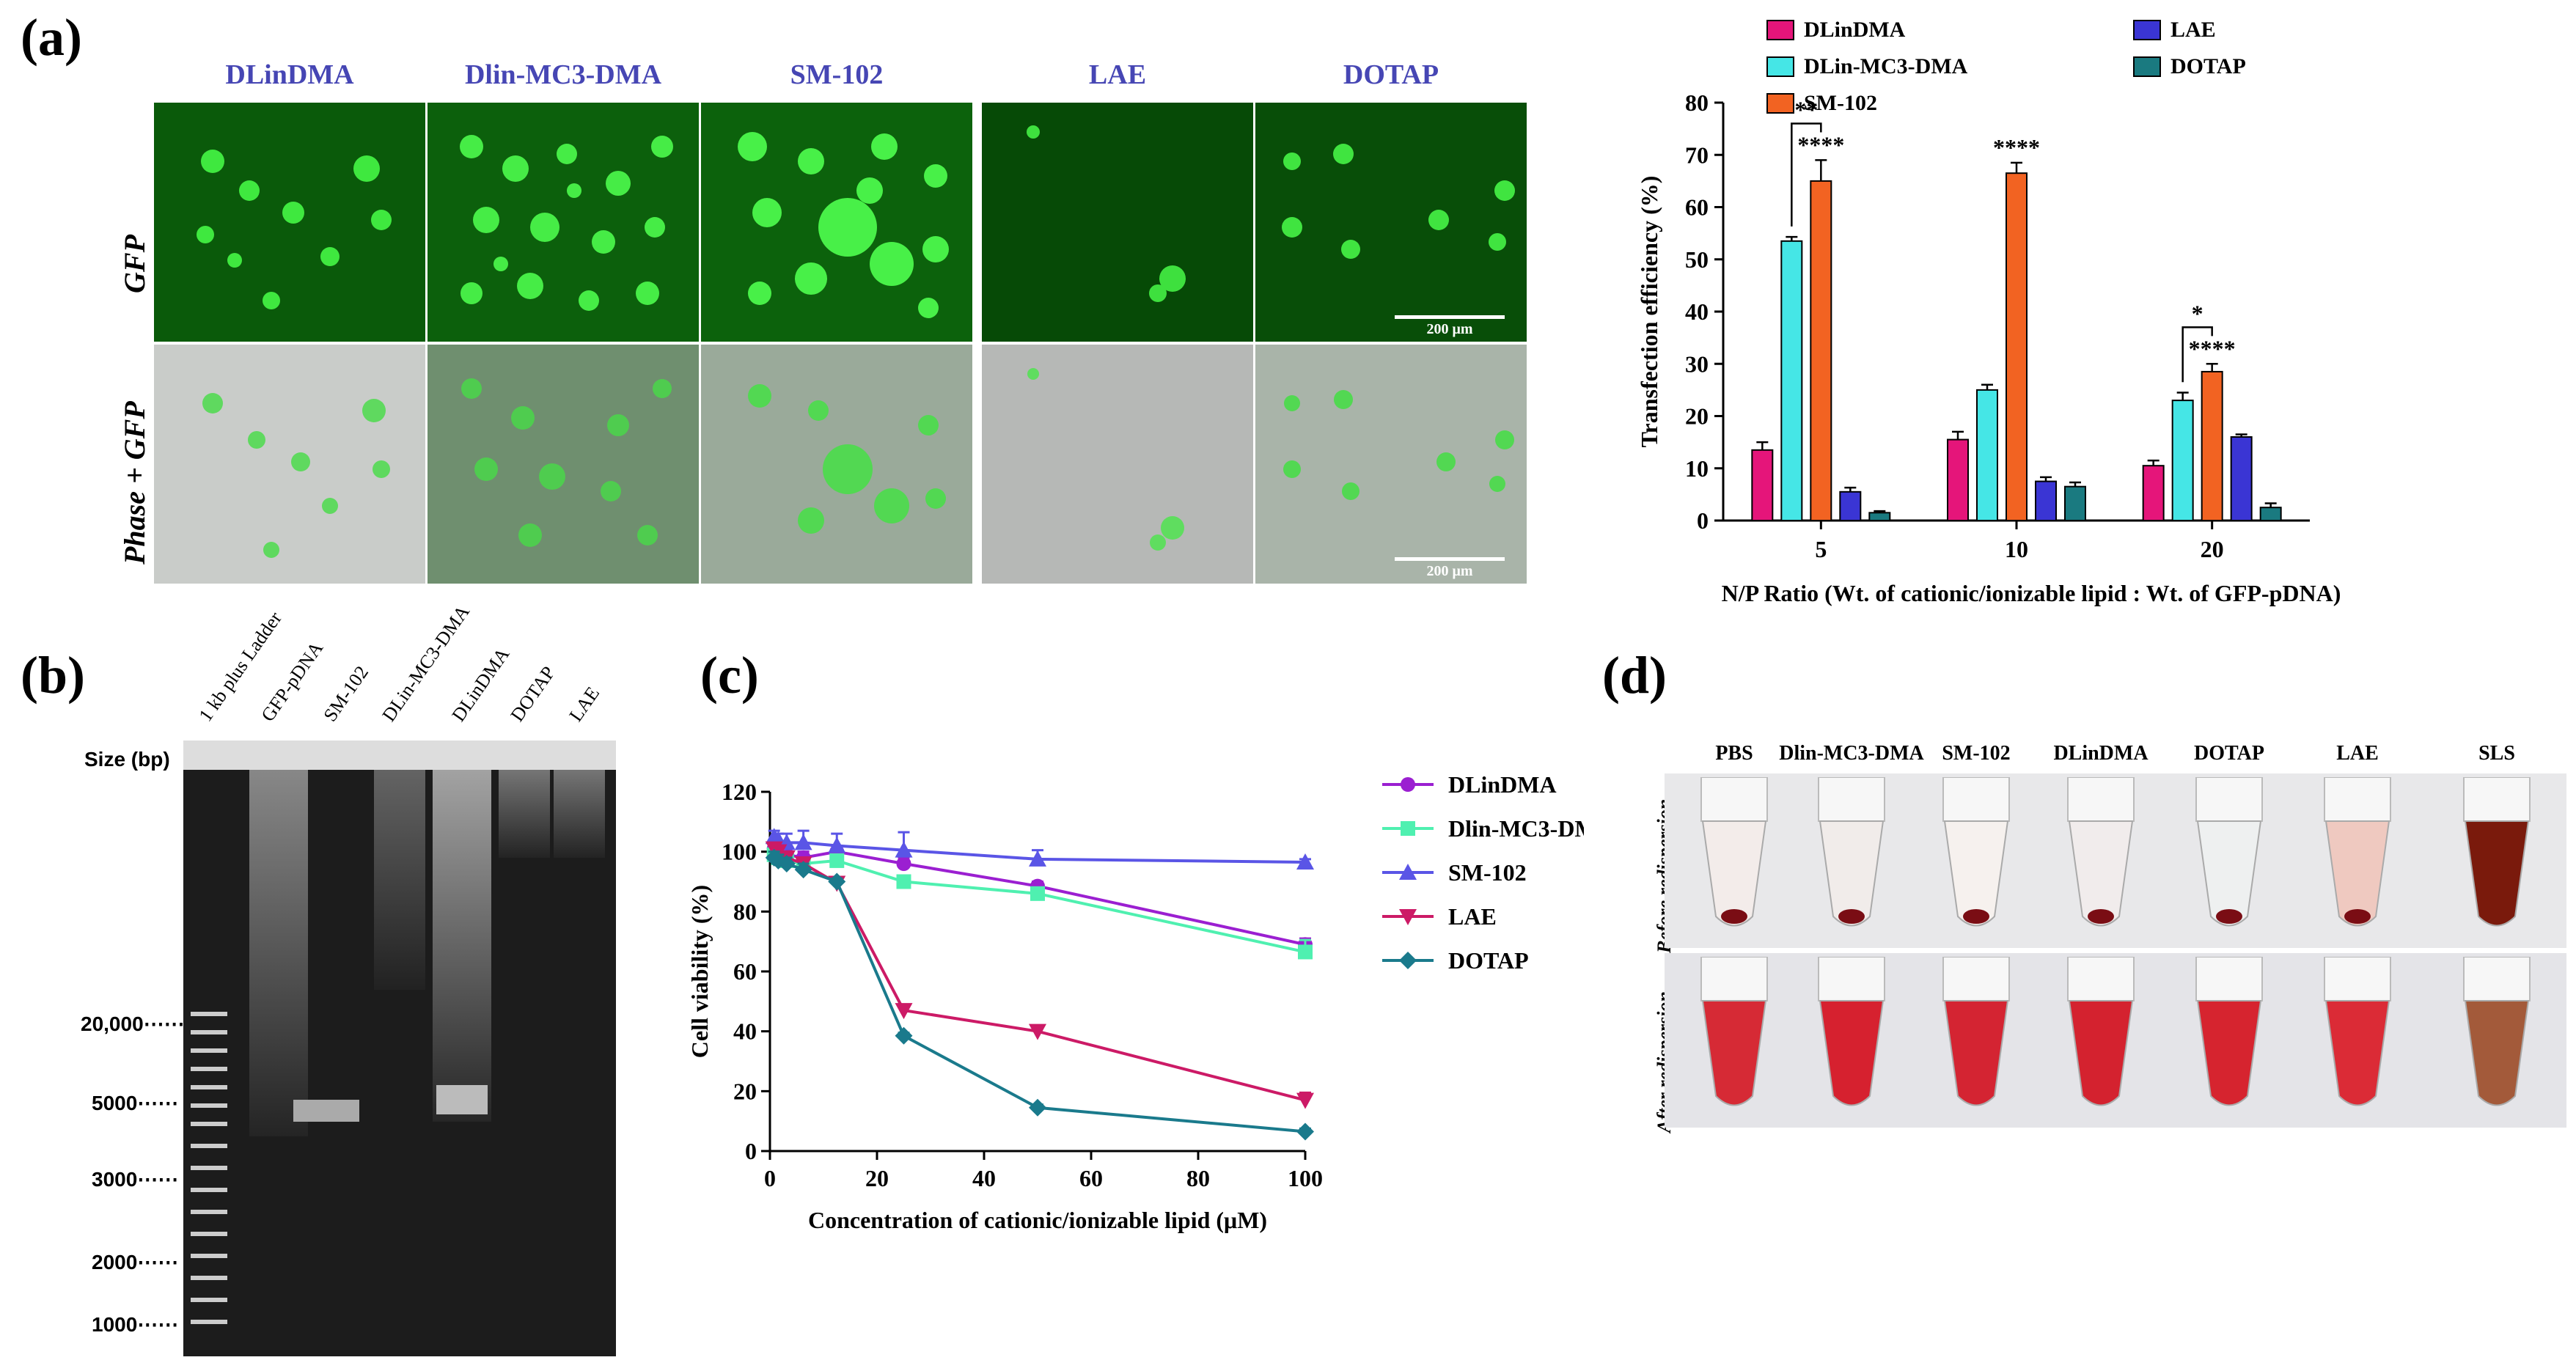 This screenshot has width=2576, height=1371. I want to click on phase-image-sm102, so click(837, 464).